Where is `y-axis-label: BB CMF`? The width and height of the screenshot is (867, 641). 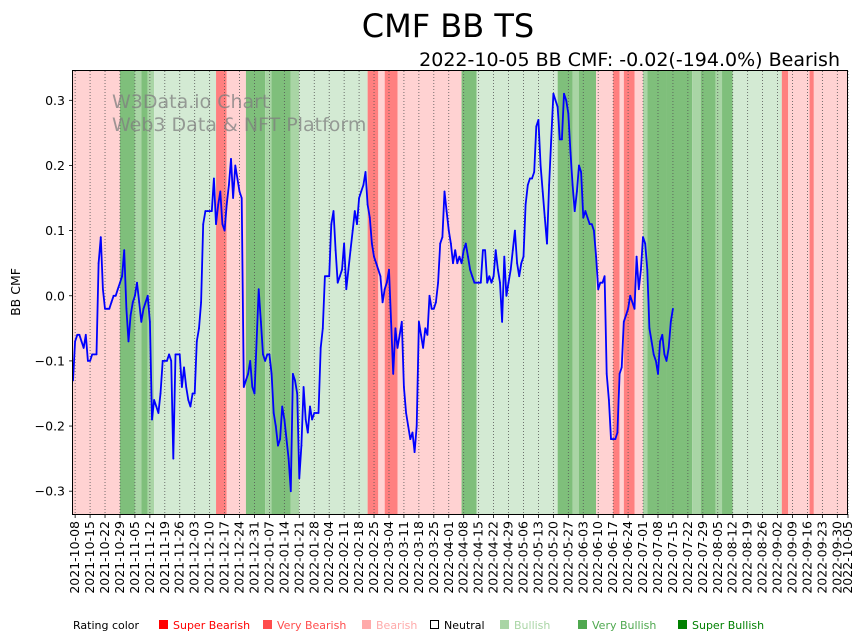
y-axis-label: BB CMF is located at coordinates (15, 292).